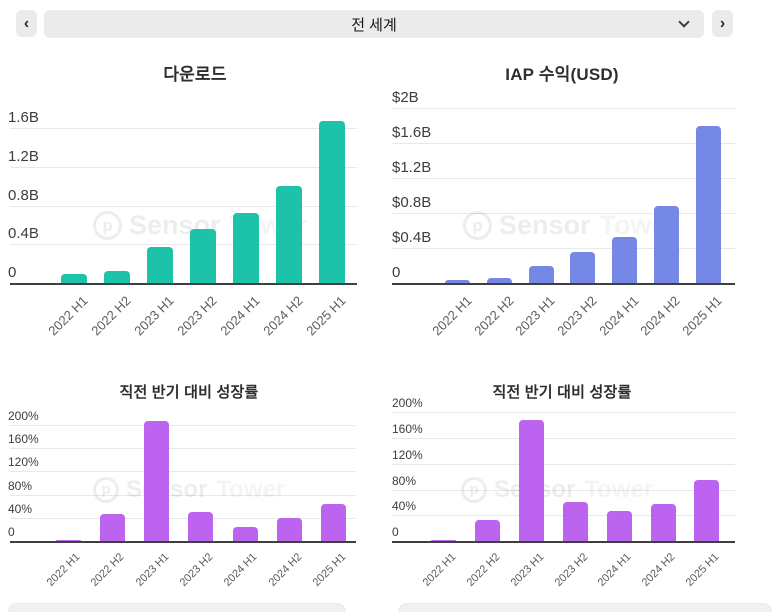 The image size is (780, 612). I want to click on chart-title: 다운로드, so click(195, 74).